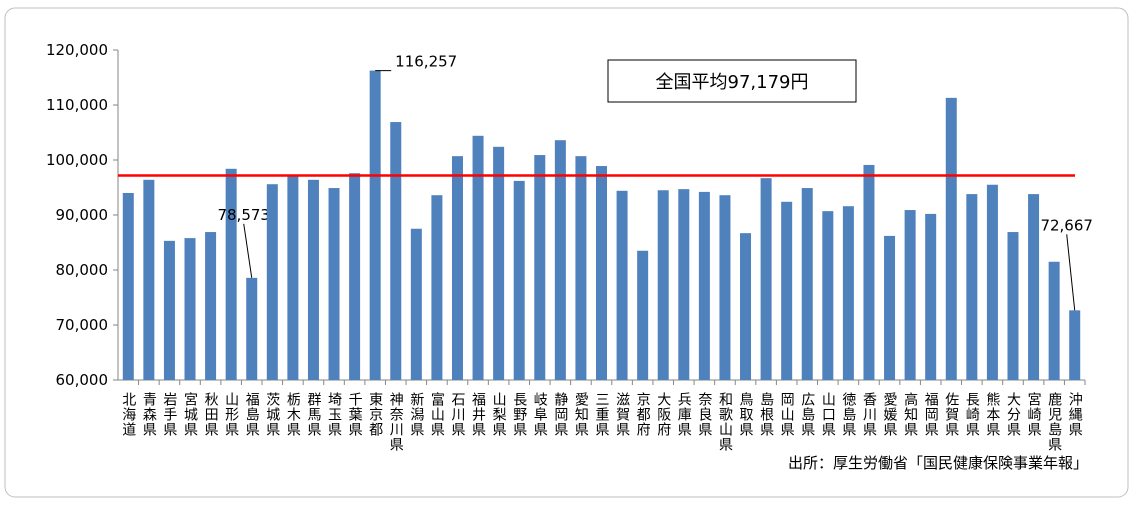  What do you see at coordinates (355, 414) in the screenshot?
I see `x-tick-label: 千葉県` at bounding box center [355, 414].